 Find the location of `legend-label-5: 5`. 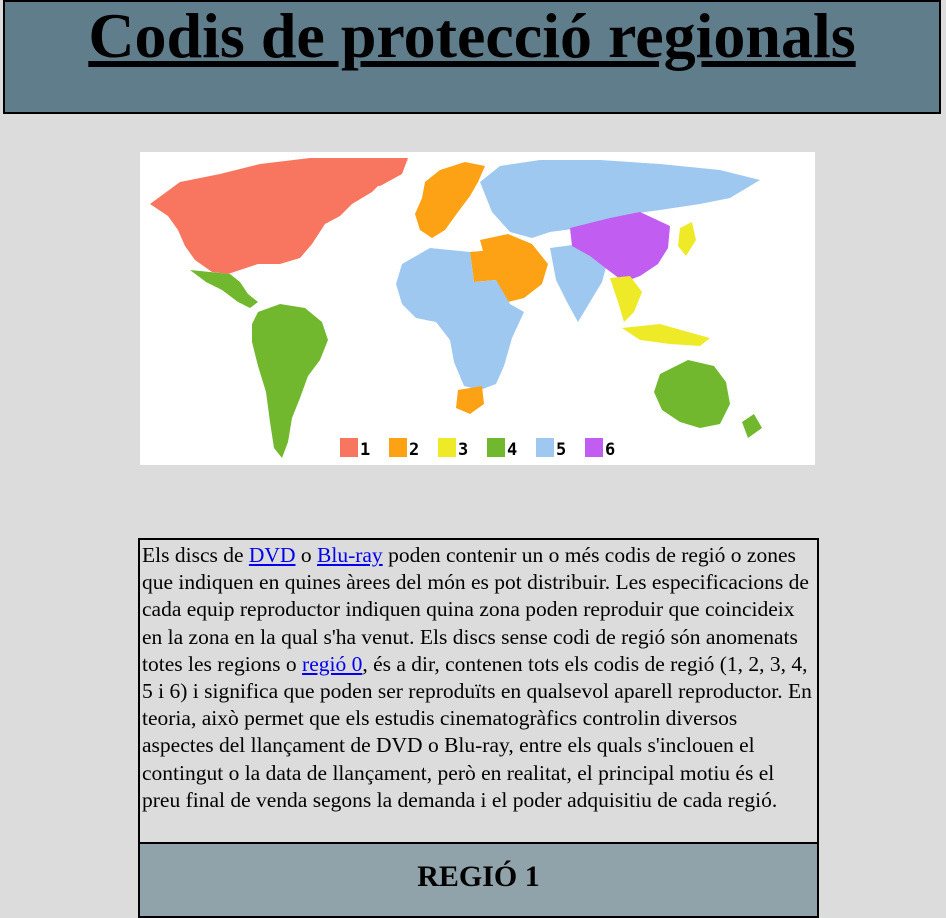

legend-label-5: 5 is located at coordinates (561, 450).